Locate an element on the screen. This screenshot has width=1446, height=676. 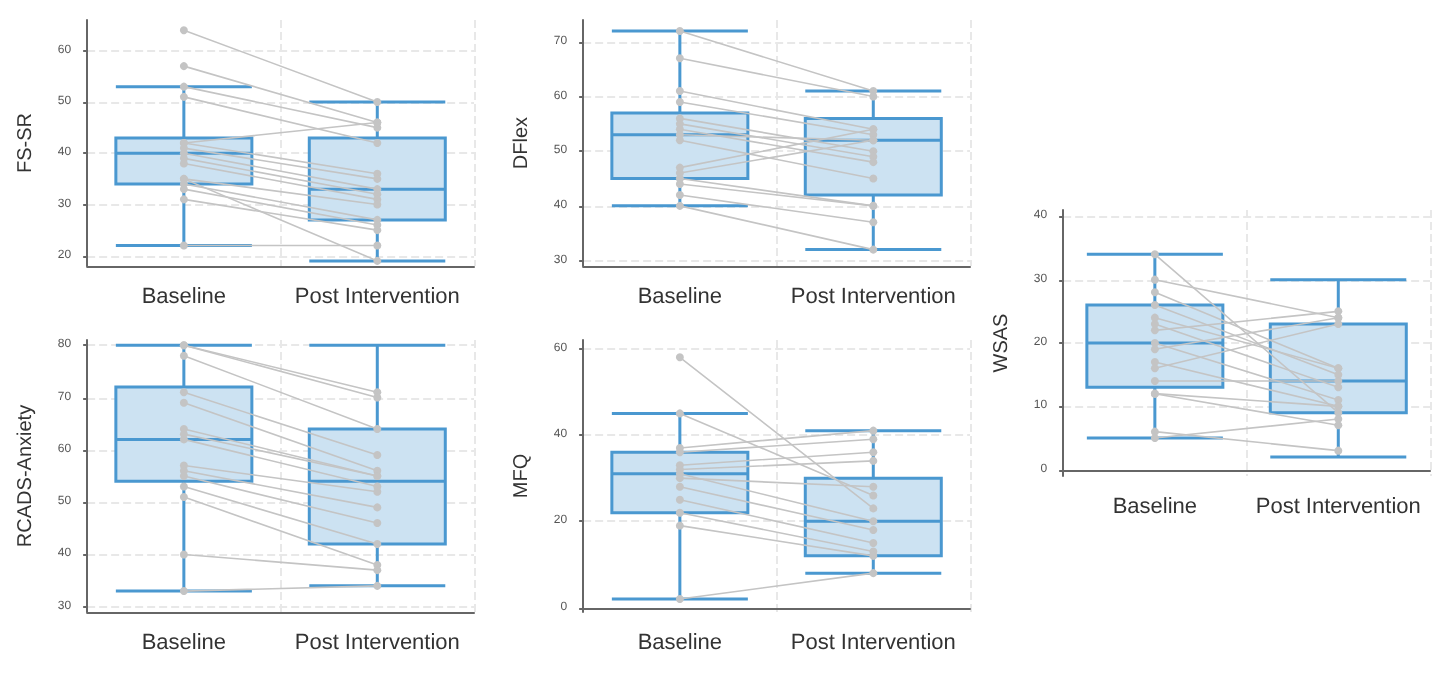
y-axis-title: WSAS is located at coordinates (1002, 342).